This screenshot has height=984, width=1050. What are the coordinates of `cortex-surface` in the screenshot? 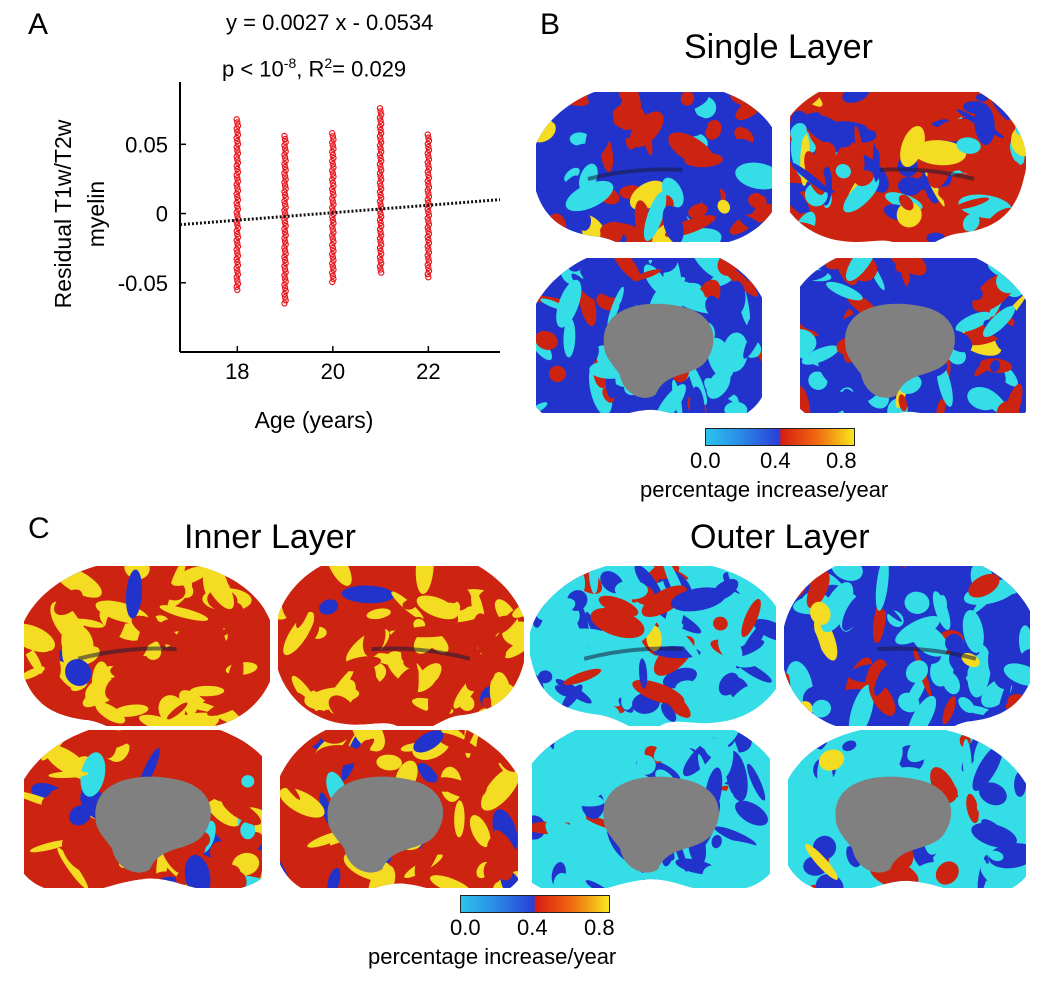 It's located at (401, 646).